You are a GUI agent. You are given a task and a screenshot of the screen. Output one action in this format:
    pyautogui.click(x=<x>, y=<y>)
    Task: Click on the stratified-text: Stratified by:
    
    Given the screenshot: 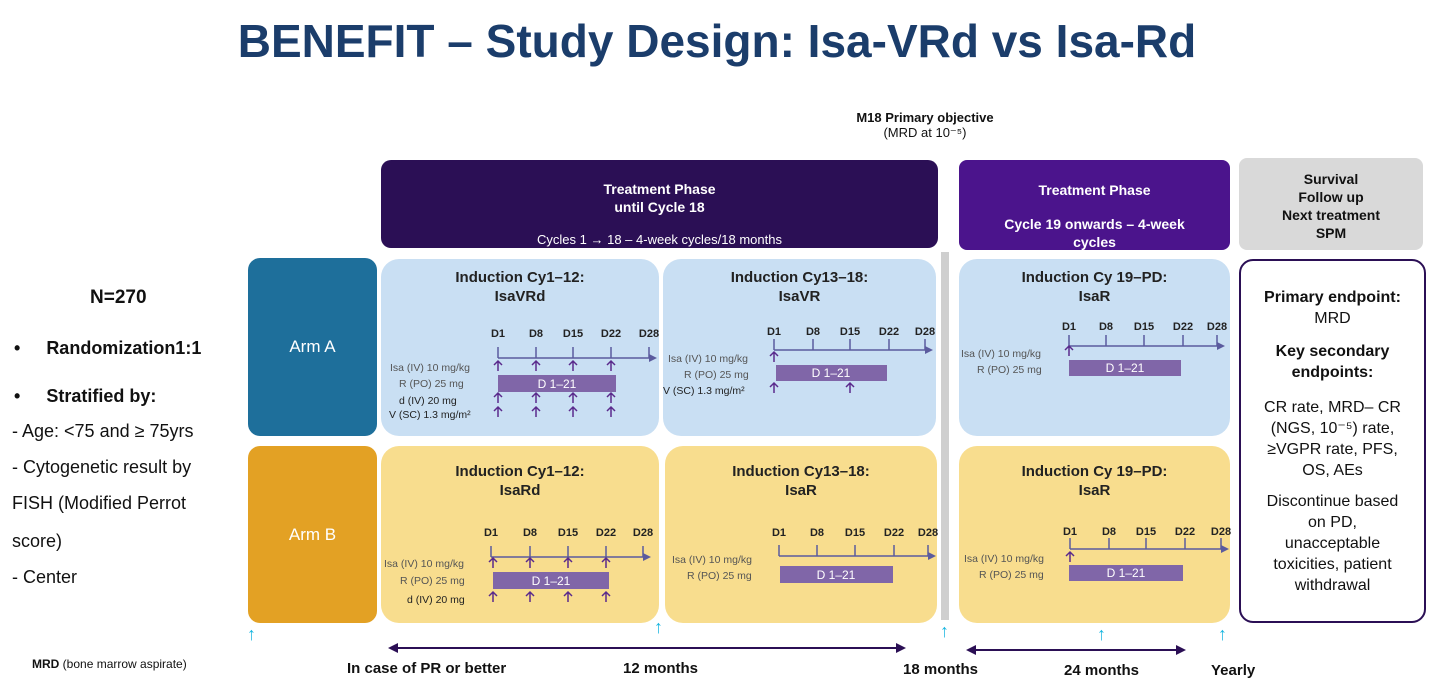 What is the action you would take?
    pyautogui.click(x=101, y=396)
    